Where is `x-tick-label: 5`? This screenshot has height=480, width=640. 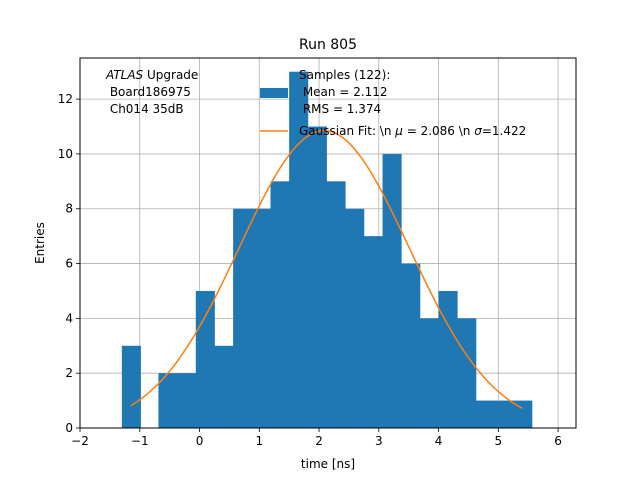
x-tick-label: 5 is located at coordinates (498, 441).